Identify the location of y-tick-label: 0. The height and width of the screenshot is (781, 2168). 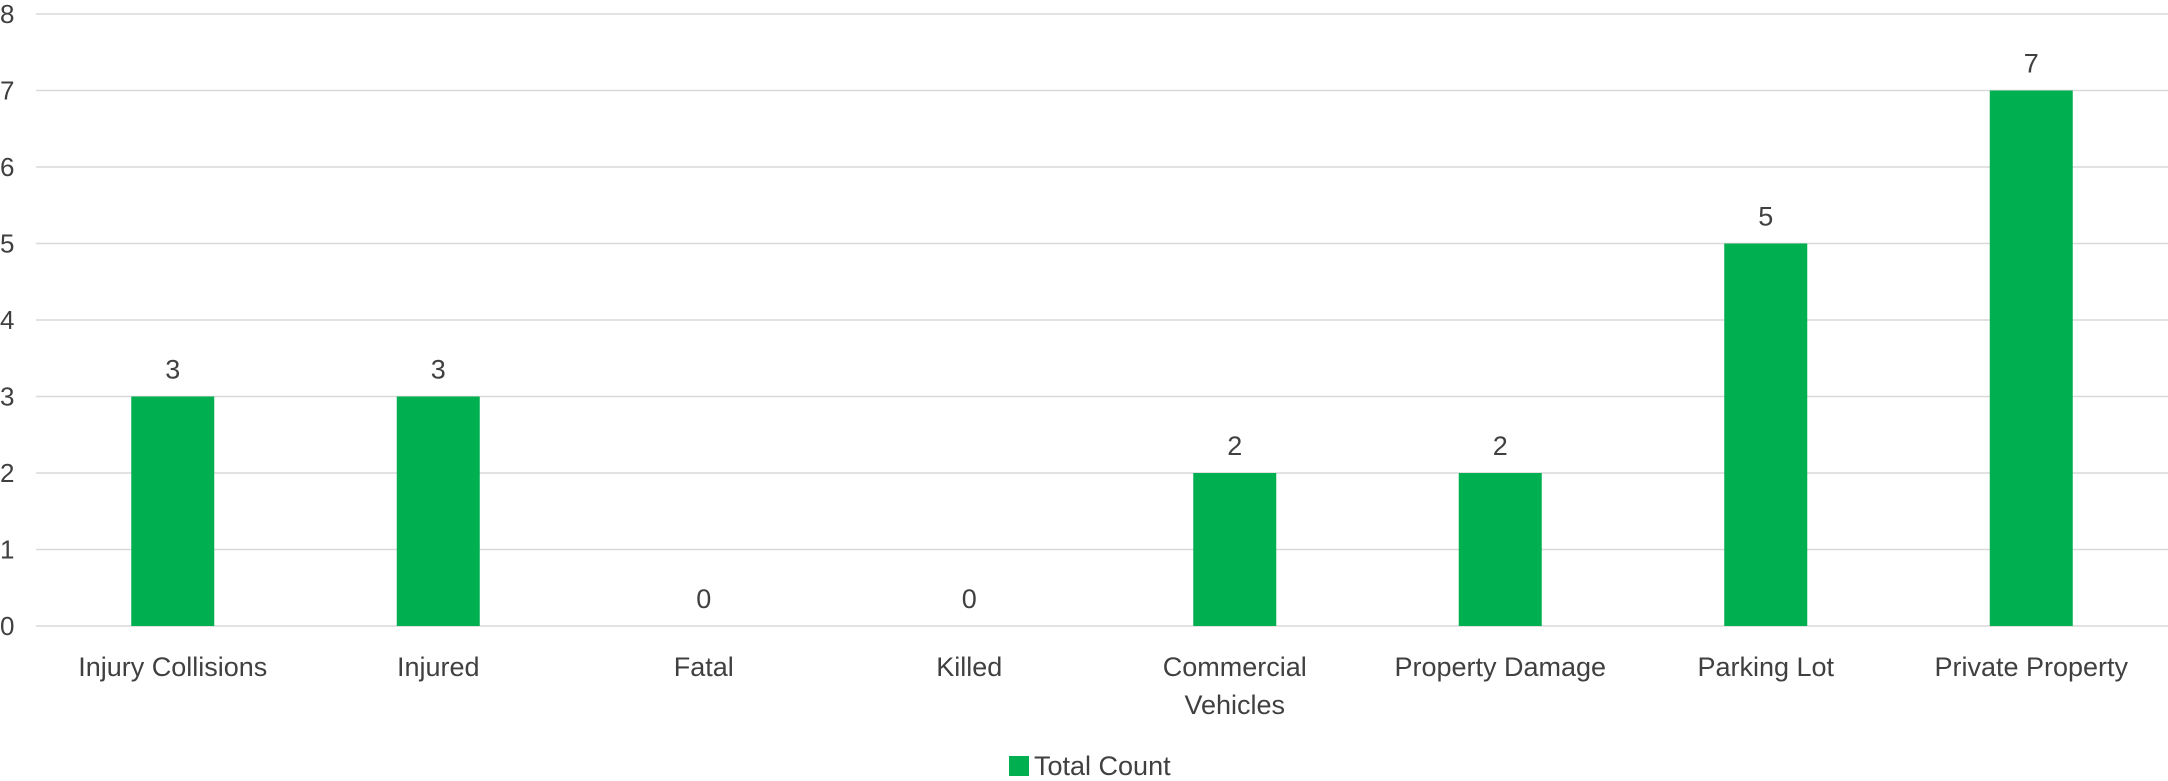
(7, 626).